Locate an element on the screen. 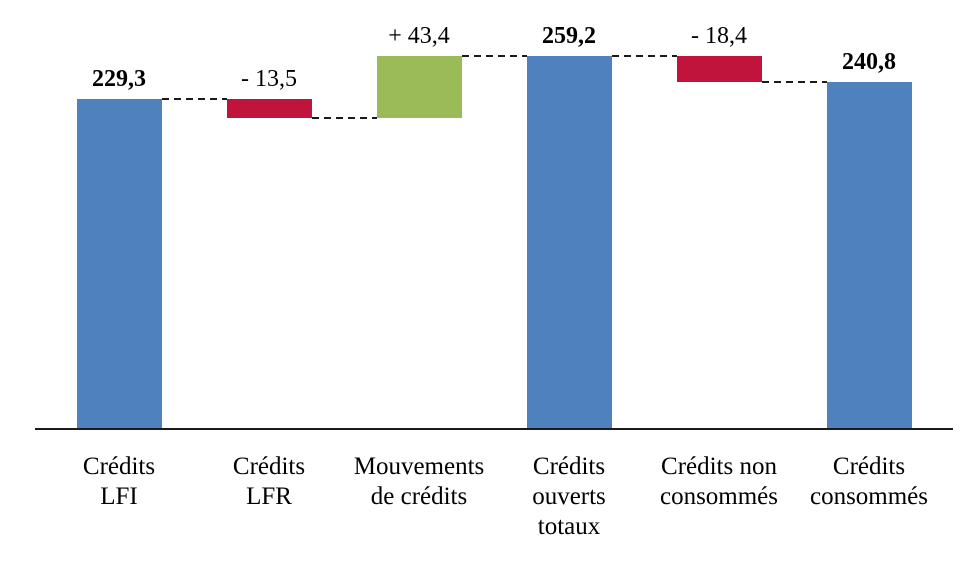  bar-credits-lfi is located at coordinates (119, 263).